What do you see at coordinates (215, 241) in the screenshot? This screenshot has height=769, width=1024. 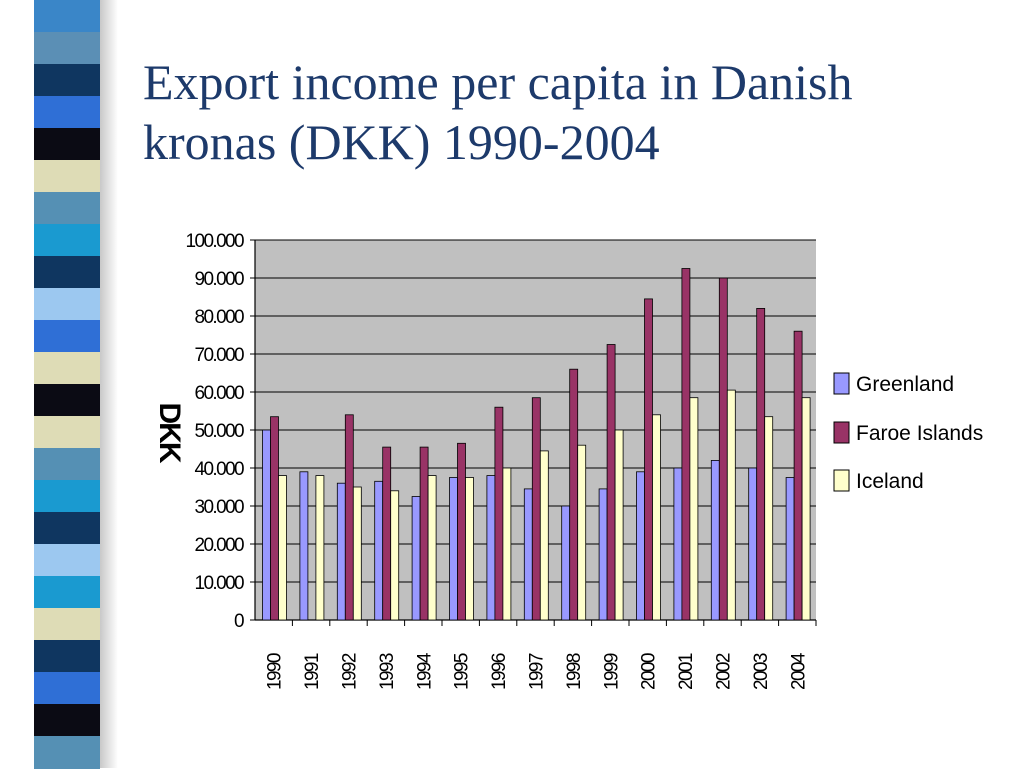 I see `y-tick-label: 100.000` at bounding box center [215, 241].